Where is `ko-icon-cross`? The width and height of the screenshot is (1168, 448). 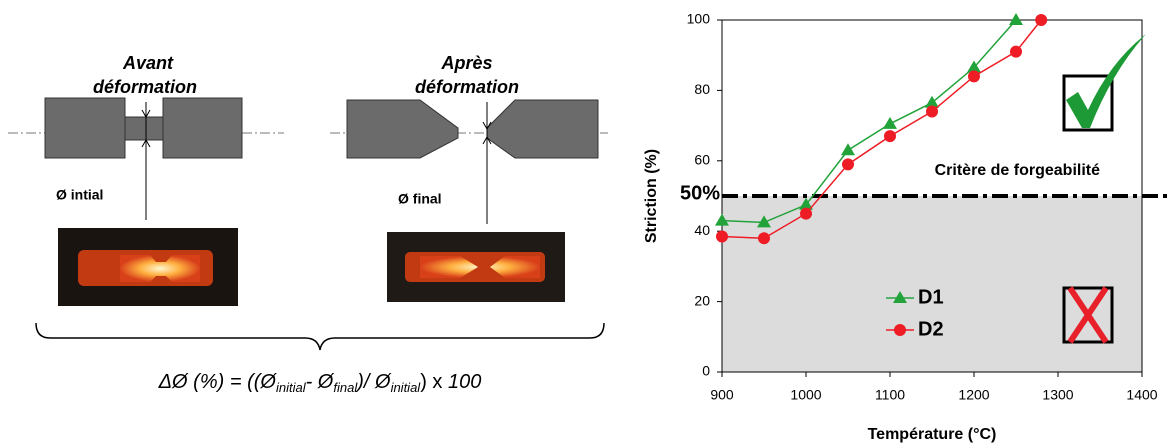 ko-icon-cross is located at coordinates (1088, 315).